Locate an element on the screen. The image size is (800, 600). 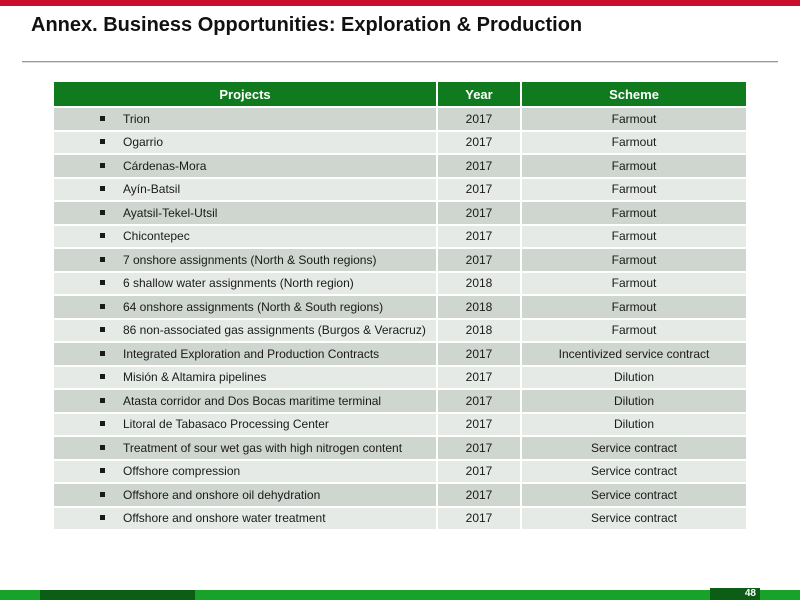
project-cell: Offshore and onshore oil dehydration is located at coordinates (246, 495).